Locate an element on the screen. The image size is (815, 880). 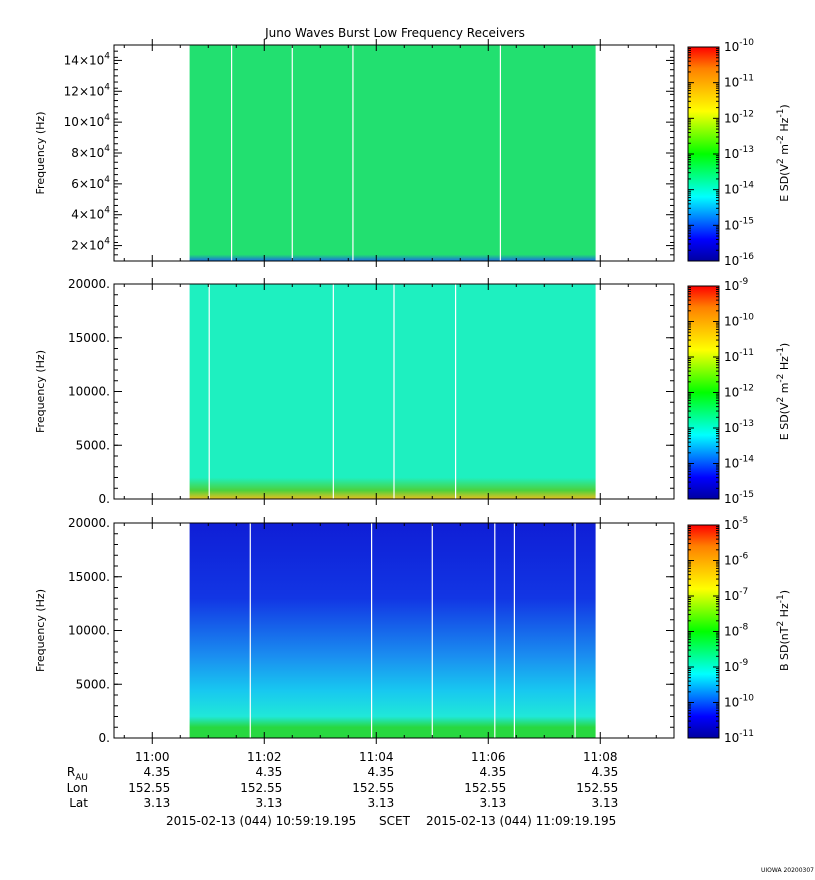
panel-2-spectrogram is located at coordinates (392, 391).